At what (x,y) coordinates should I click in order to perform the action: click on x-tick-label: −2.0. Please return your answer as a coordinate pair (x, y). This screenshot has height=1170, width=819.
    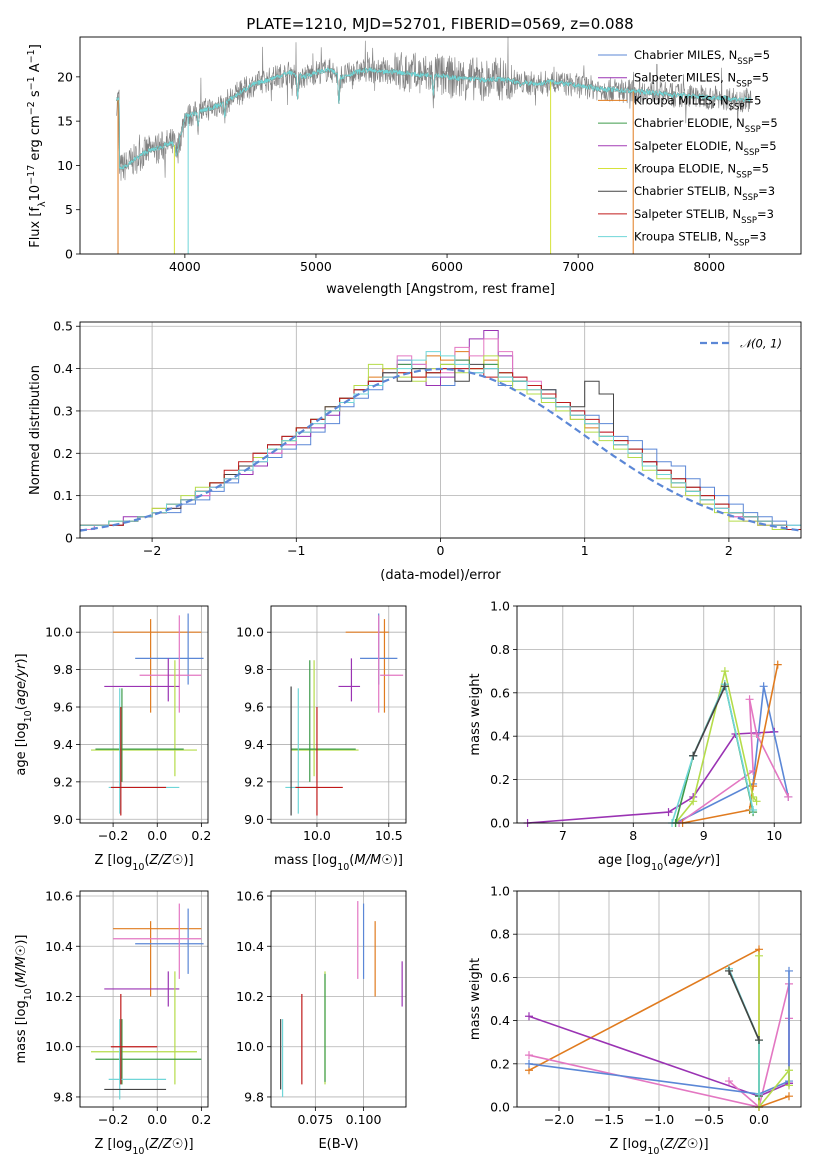
    Looking at the image, I should click on (559, 1119).